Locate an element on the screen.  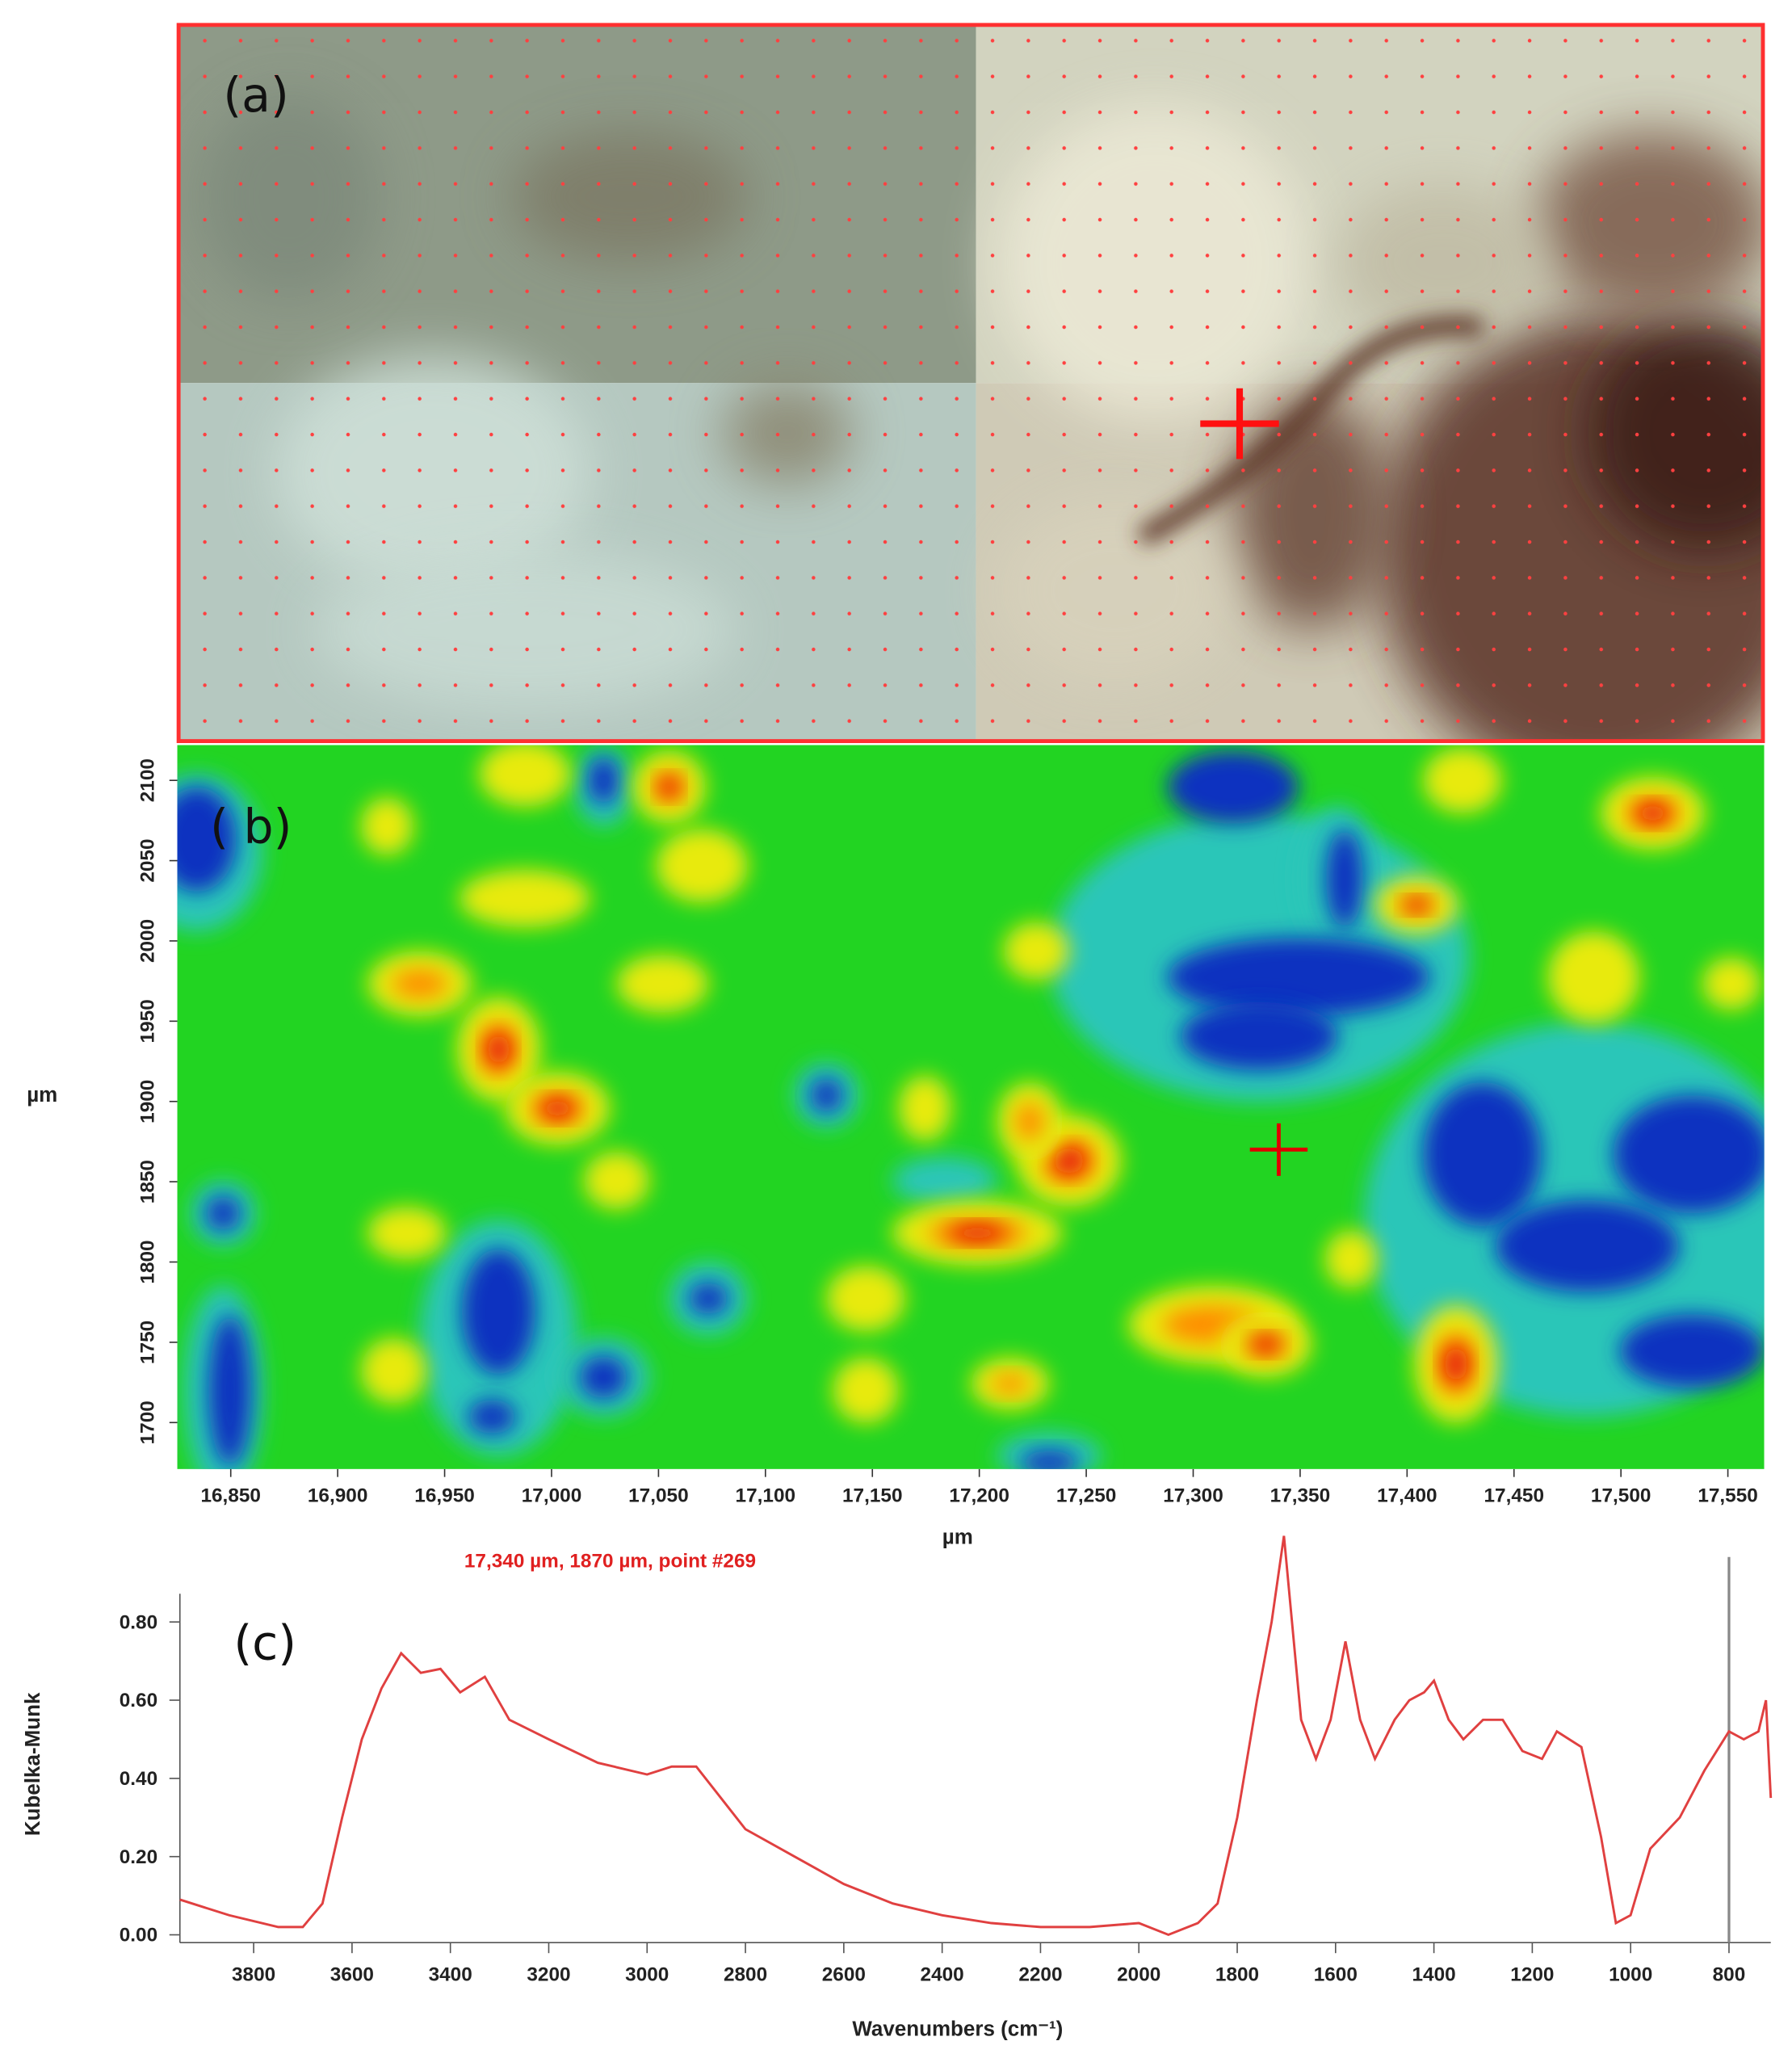
y-tick-label: 1950 is located at coordinates (147, 1021).